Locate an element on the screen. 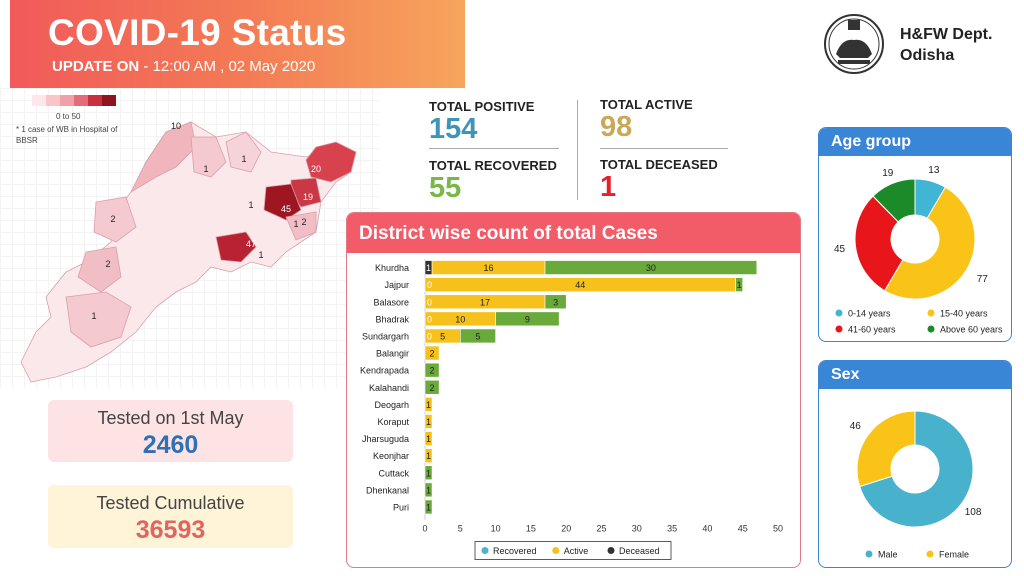 The image size is (1024, 576). x-tick-label: 25 is located at coordinates (601, 529).